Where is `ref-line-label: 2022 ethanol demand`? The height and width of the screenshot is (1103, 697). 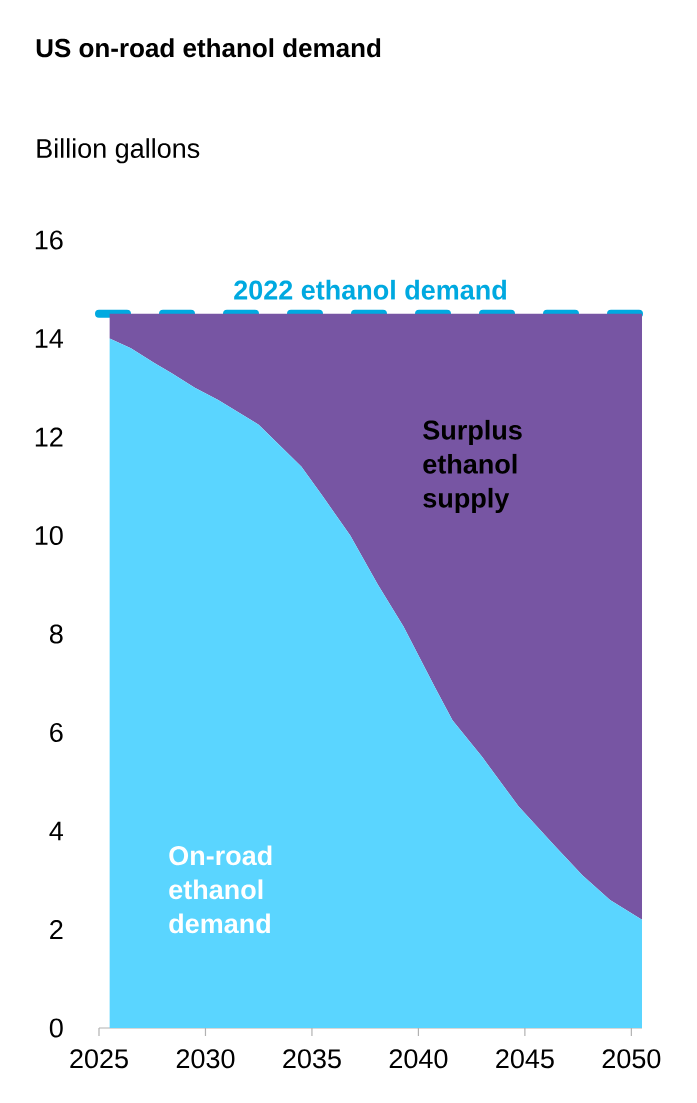 ref-line-label: 2022 ethanol demand is located at coordinates (370, 289).